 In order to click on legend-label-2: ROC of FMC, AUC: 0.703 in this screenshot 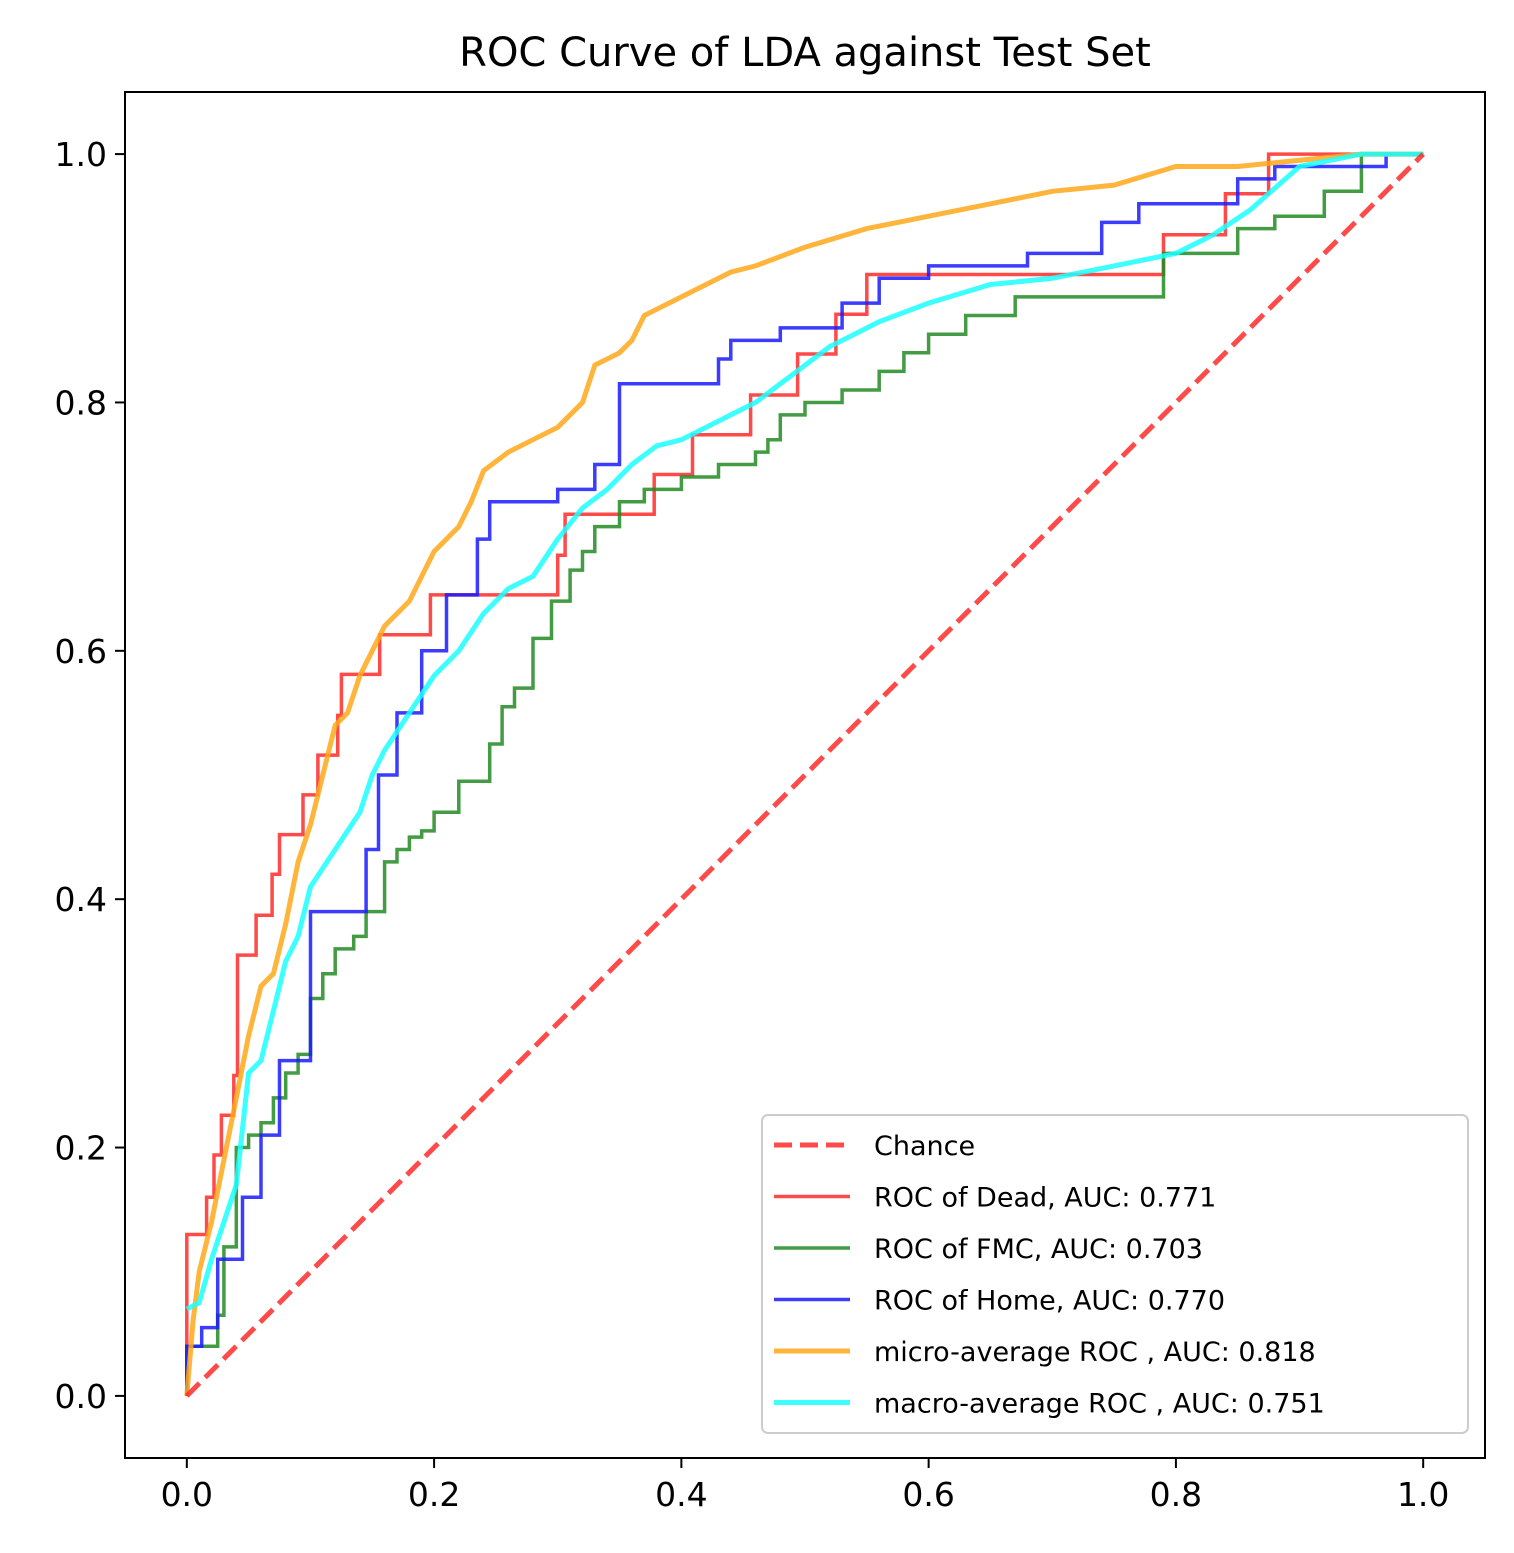, I will do `click(1038, 1249)`.